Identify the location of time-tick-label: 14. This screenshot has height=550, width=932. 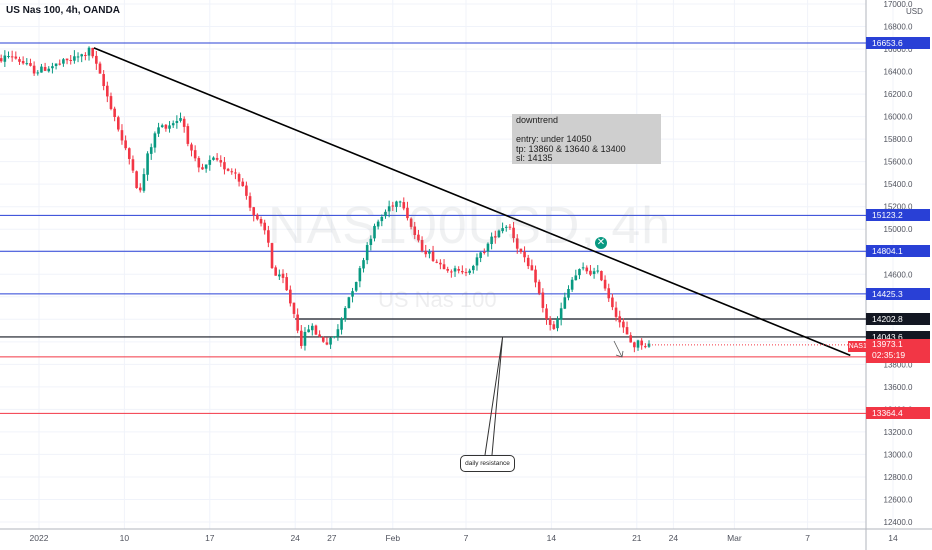
(893, 538).